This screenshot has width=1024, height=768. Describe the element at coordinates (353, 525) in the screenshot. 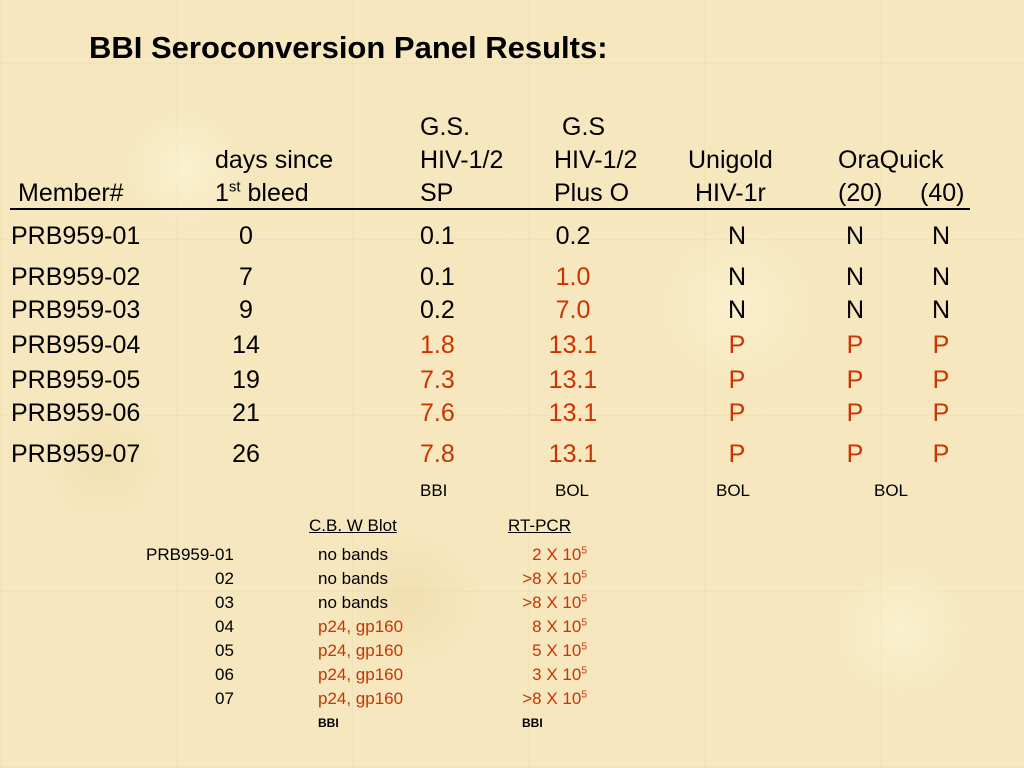

I see `wb-header: C.B. W Blot` at that location.